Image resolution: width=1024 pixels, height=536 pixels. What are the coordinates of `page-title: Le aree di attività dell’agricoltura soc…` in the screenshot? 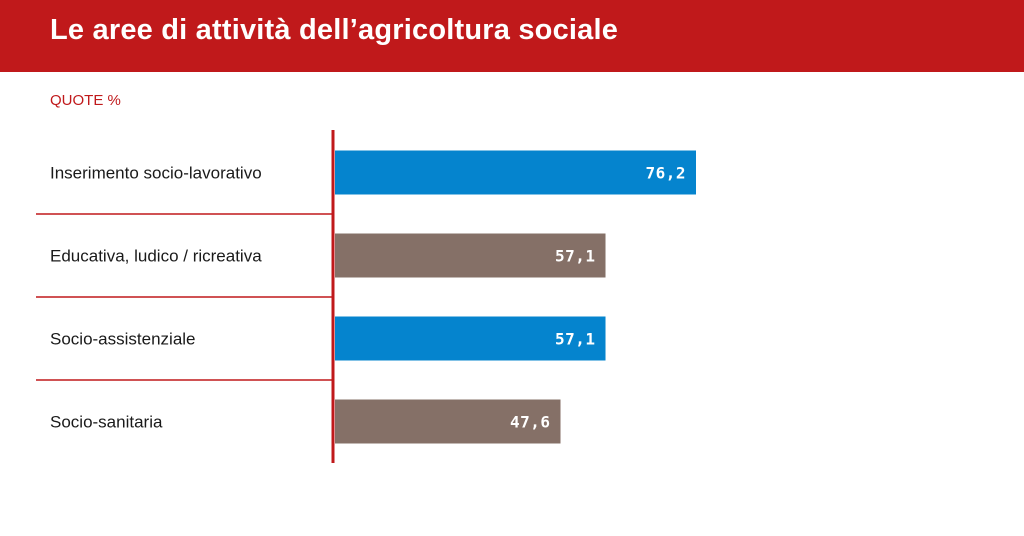 It's located at (334, 30).